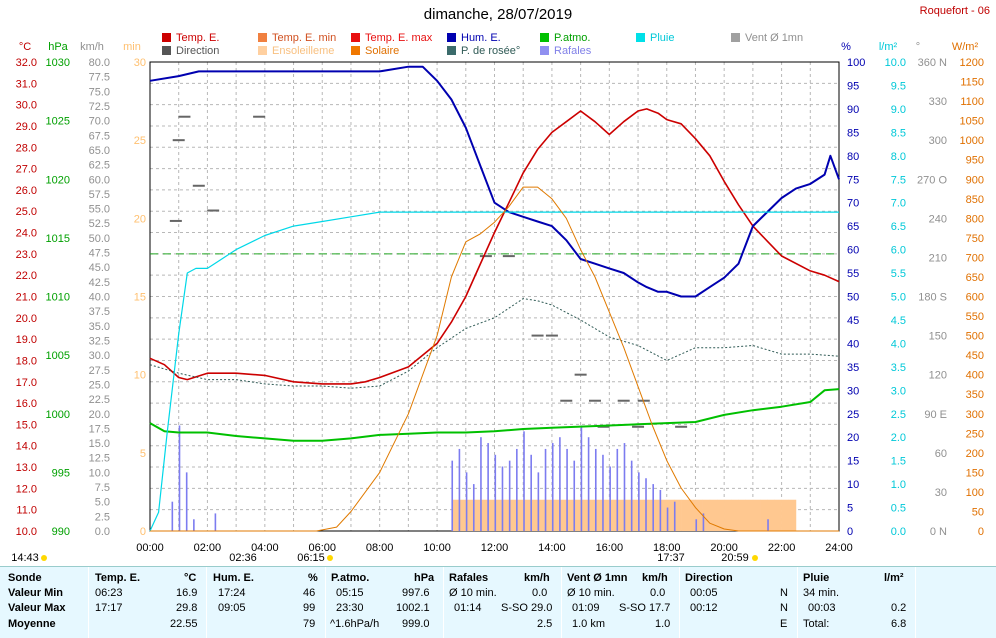 Image resolution: width=996 pixels, height=638 pixels. What do you see at coordinates (972, 102) in the screenshot?
I see `solar-tick: 1100` at bounding box center [972, 102].